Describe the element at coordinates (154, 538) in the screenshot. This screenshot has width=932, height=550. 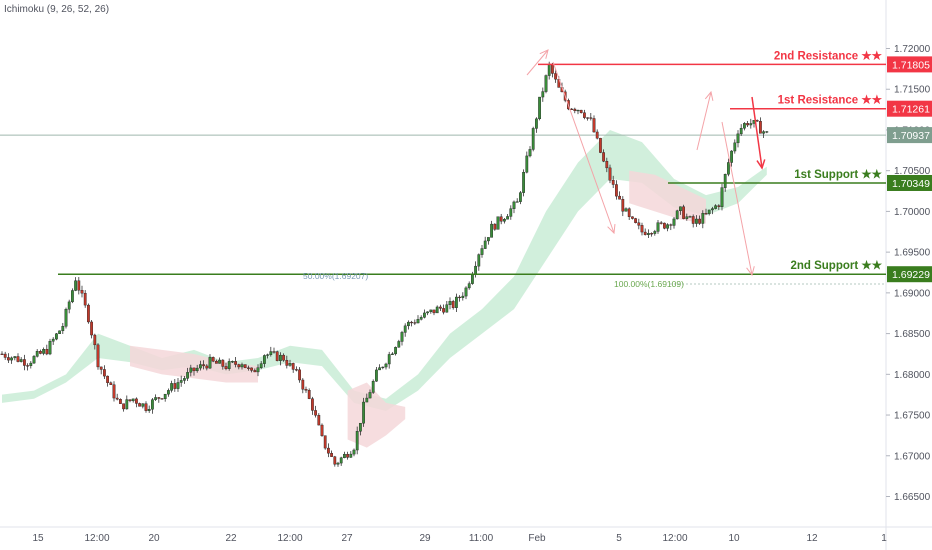
I see `x-tick-label: 20` at that location.